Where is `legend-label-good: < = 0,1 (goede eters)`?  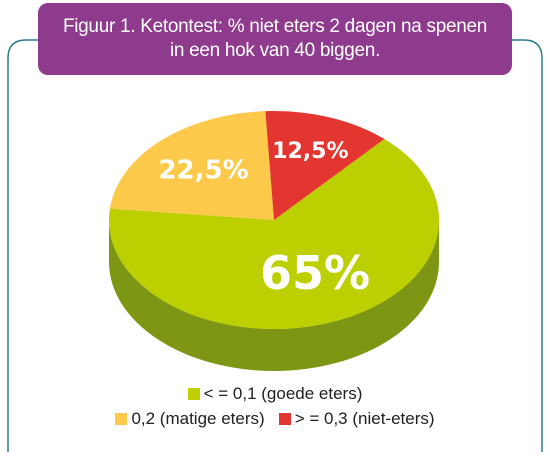
legend-label-good: < = 0,1 (goede eters) is located at coordinates (283, 393).